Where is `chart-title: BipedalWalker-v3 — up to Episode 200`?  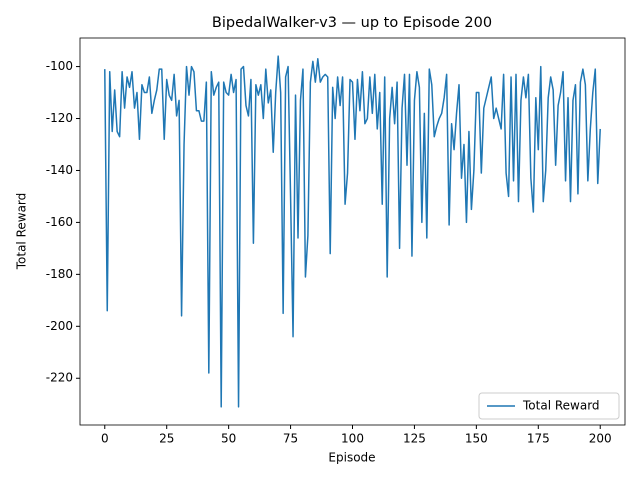
chart-title: BipedalWalker-v3 — up to Episode 200 is located at coordinates (352, 23).